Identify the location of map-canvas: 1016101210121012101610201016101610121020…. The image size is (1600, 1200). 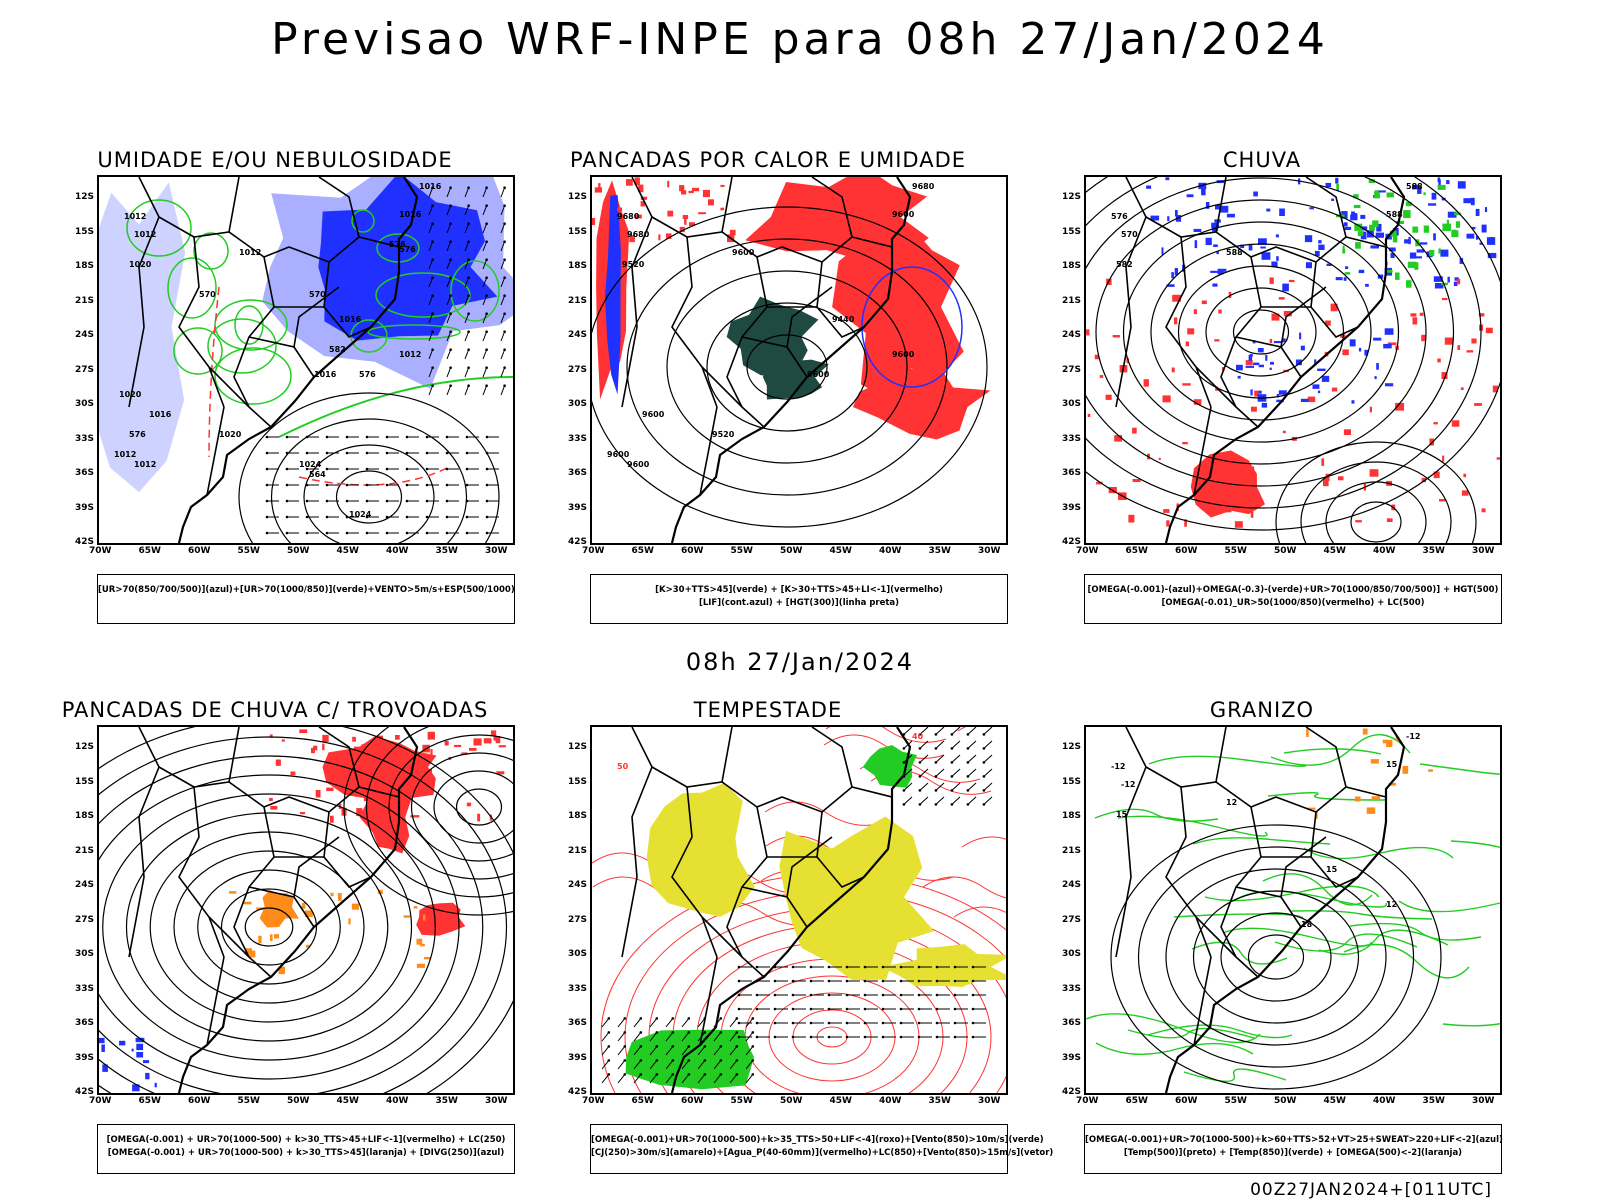
(306, 360).